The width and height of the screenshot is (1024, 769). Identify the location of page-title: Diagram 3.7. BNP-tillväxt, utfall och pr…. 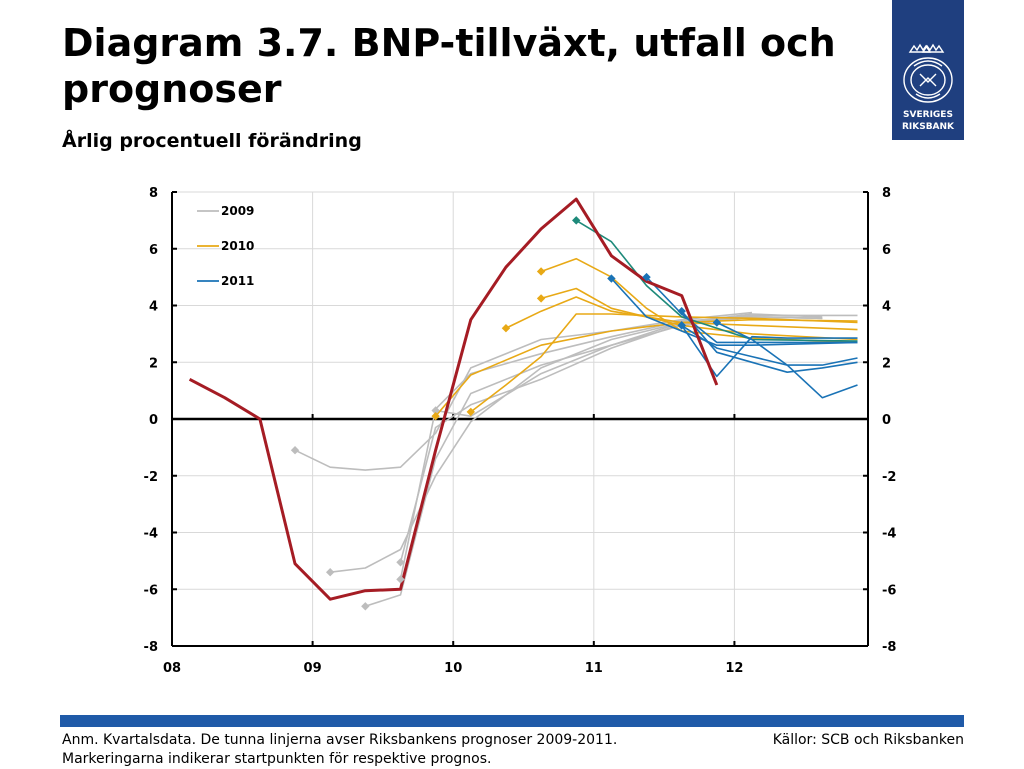
(449, 66).